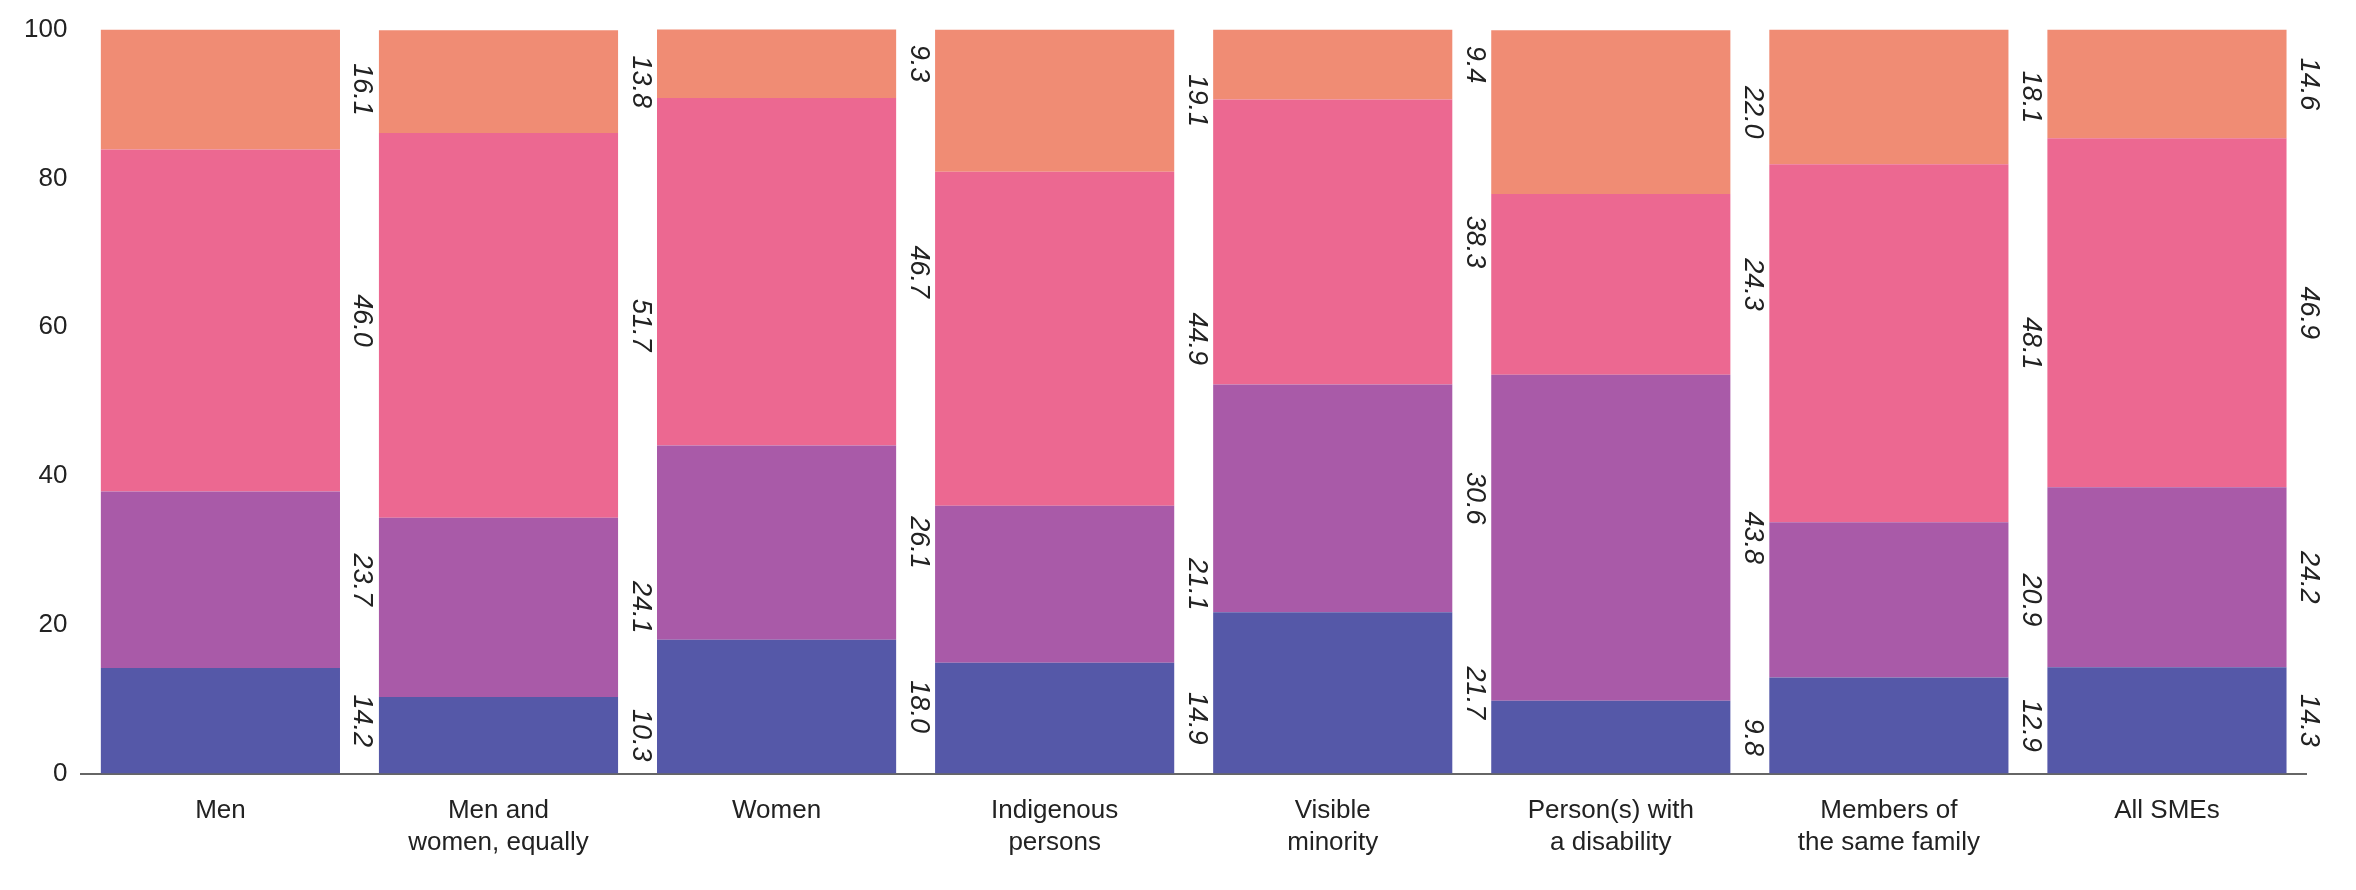 The height and width of the screenshot is (890, 2356). What do you see at coordinates (363, 580) in the screenshot?
I see `data-label: 23.7` at bounding box center [363, 580].